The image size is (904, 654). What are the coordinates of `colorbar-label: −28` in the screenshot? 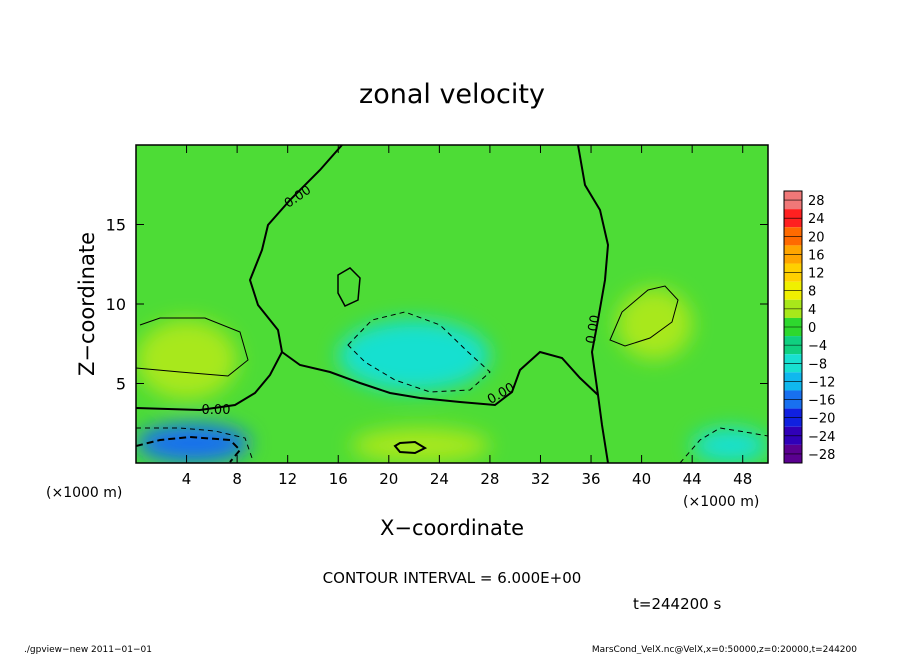 It's located at (821, 455).